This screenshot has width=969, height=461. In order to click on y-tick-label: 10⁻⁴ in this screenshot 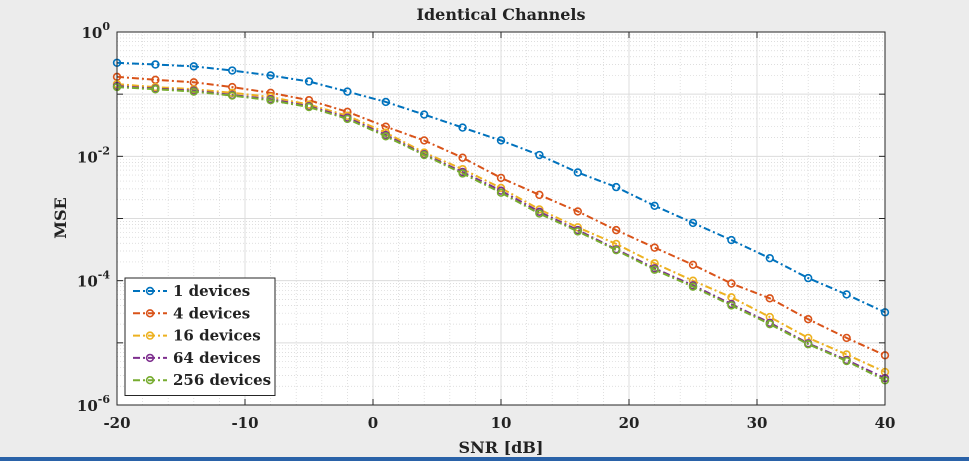, I will do `click(93, 280)`.